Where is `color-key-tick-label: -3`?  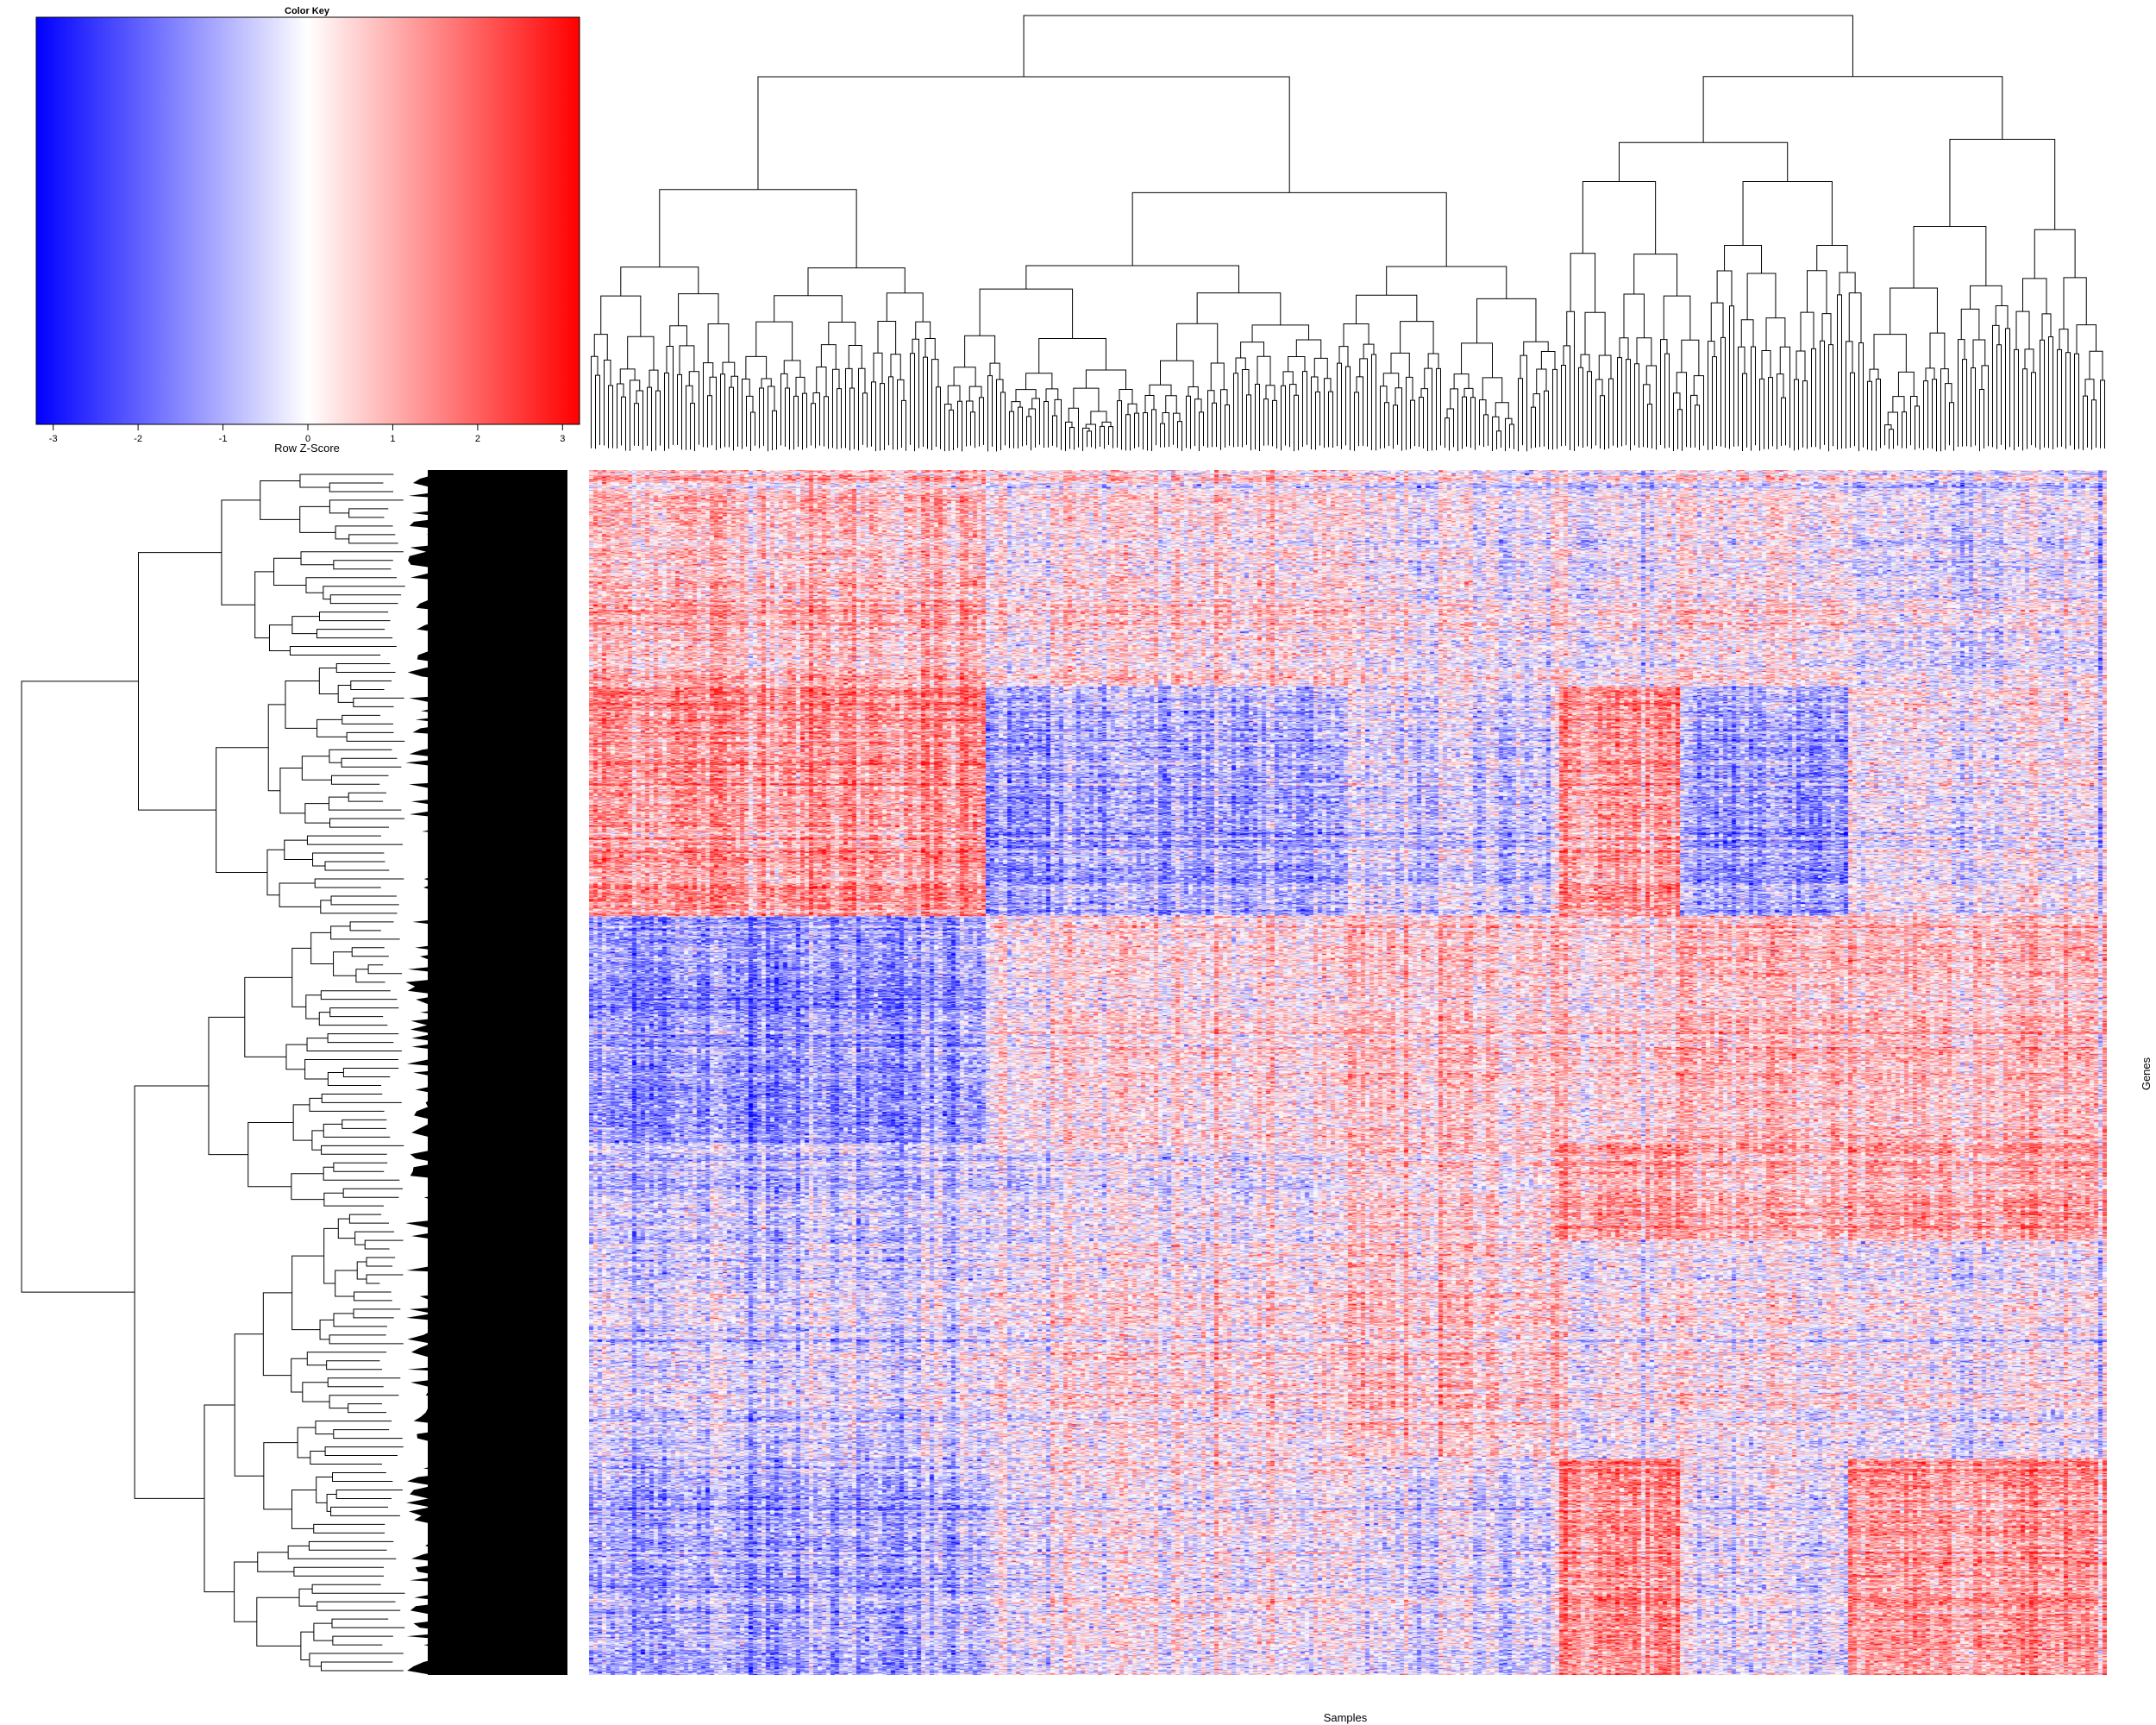
color-key-tick-label: -3 is located at coordinates (53, 439).